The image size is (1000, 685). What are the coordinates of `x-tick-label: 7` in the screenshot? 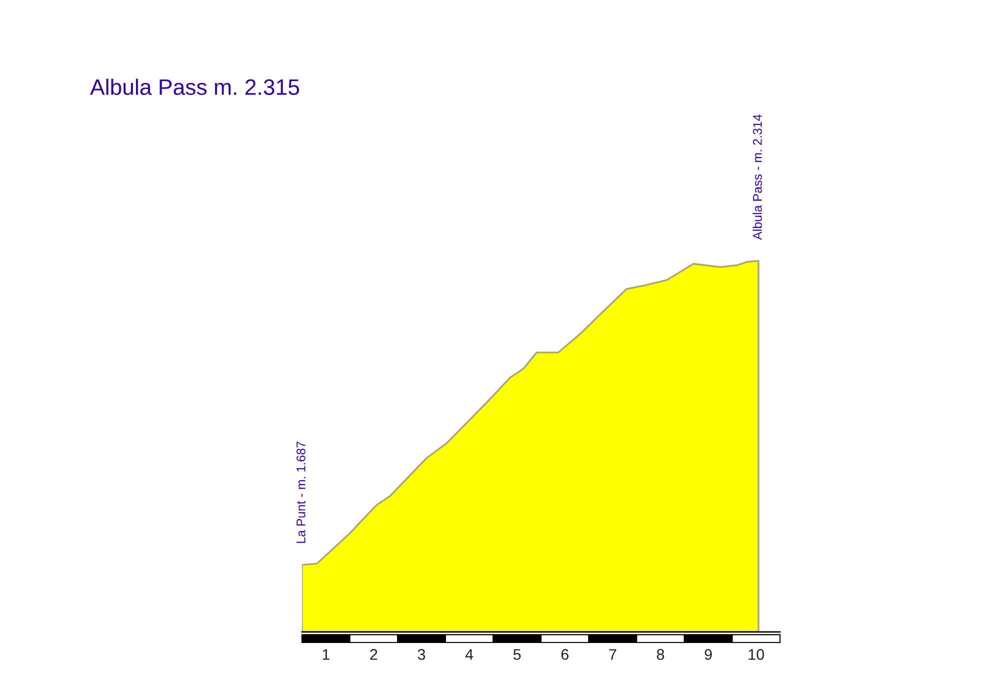 It's located at (612, 654).